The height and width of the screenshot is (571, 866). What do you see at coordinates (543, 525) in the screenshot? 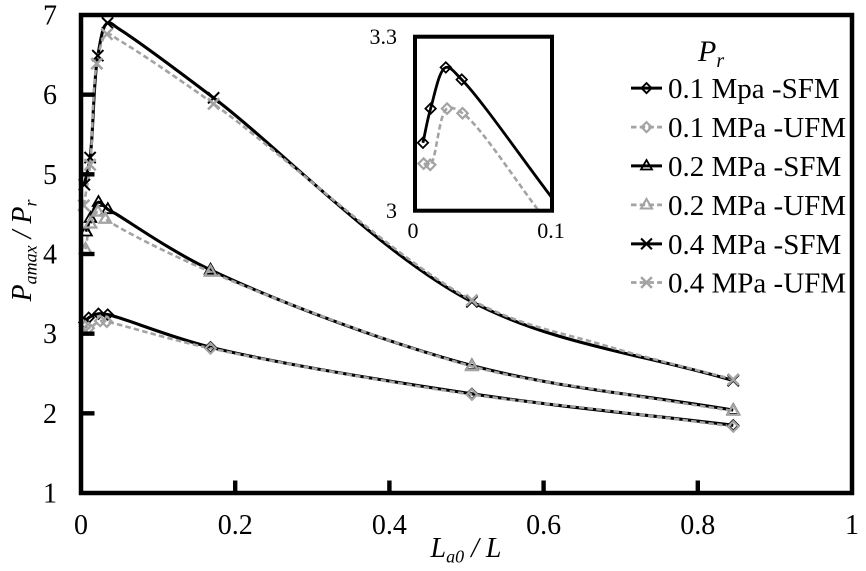
I see `svg-text: 0.6` at bounding box center [543, 525].